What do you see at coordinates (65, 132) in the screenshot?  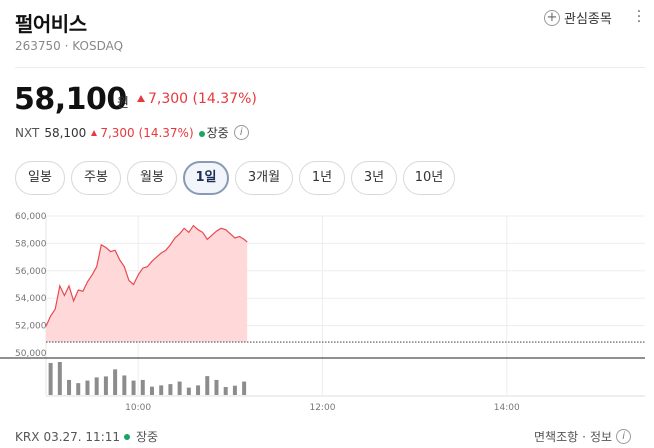 I see `nxt-price: 58,100` at bounding box center [65, 132].